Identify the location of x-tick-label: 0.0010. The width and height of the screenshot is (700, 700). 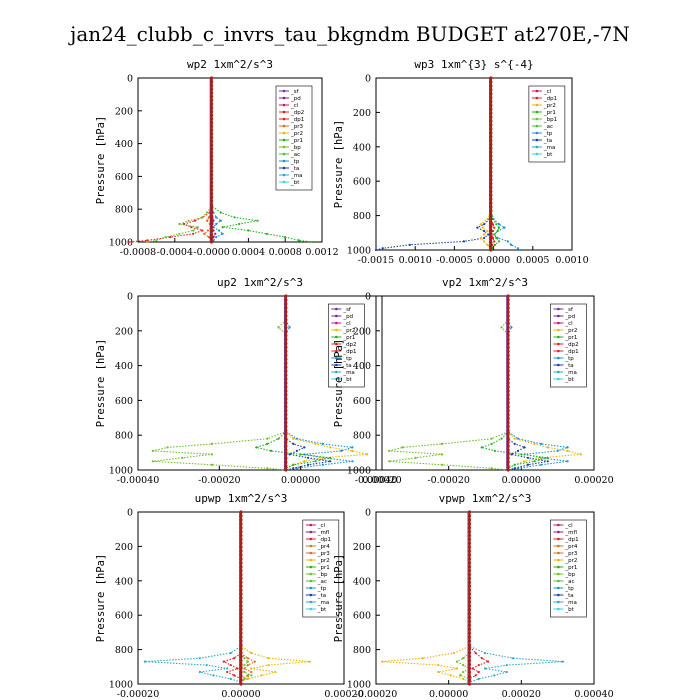
(571, 260).